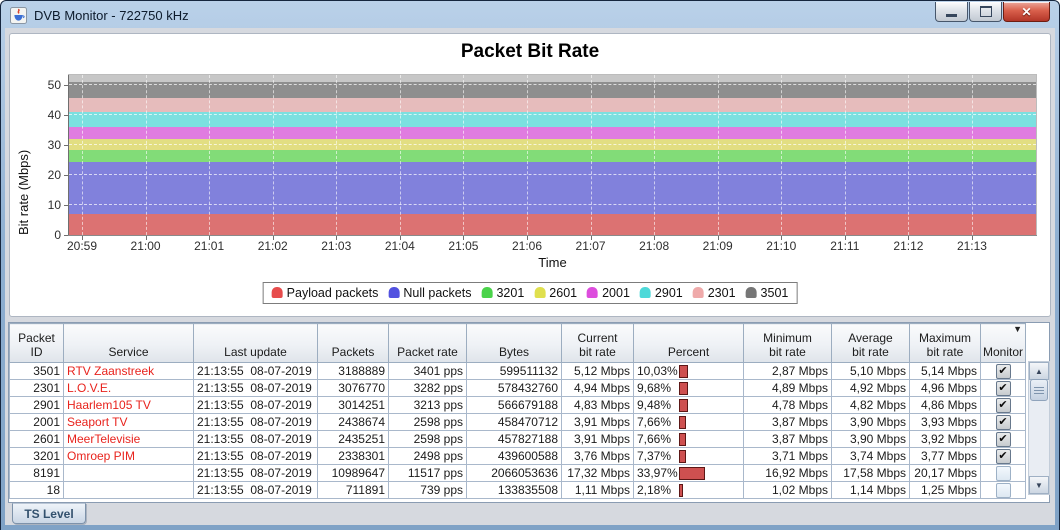  What do you see at coordinates (353, 456) in the screenshot?
I see `cell-packets: 2338301` at bounding box center [353, 456].